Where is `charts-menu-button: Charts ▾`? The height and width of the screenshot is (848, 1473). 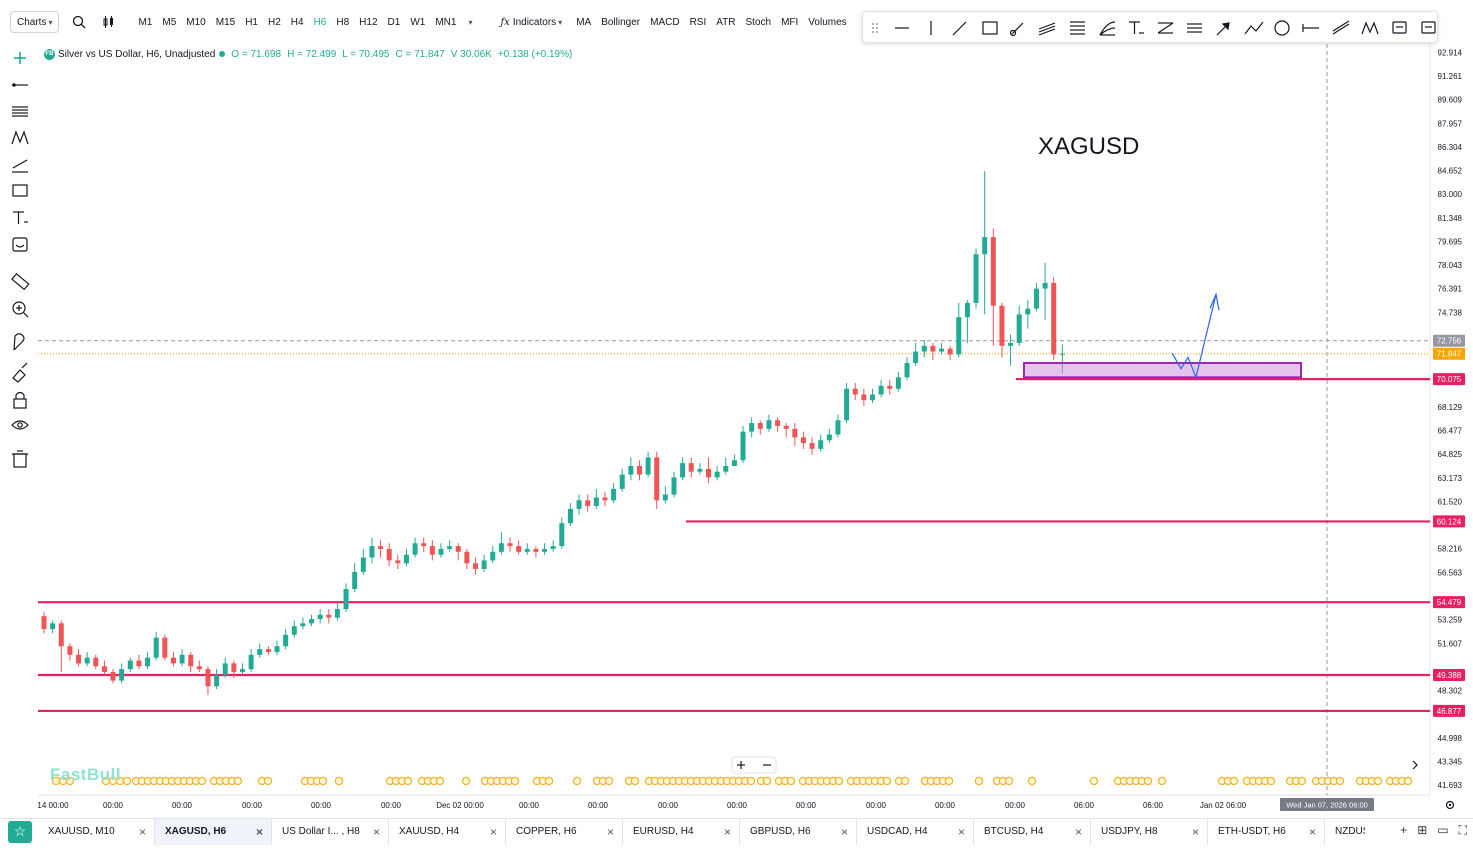 charts-menu-button: Charts ▾ is located at coordinates (35, 22).